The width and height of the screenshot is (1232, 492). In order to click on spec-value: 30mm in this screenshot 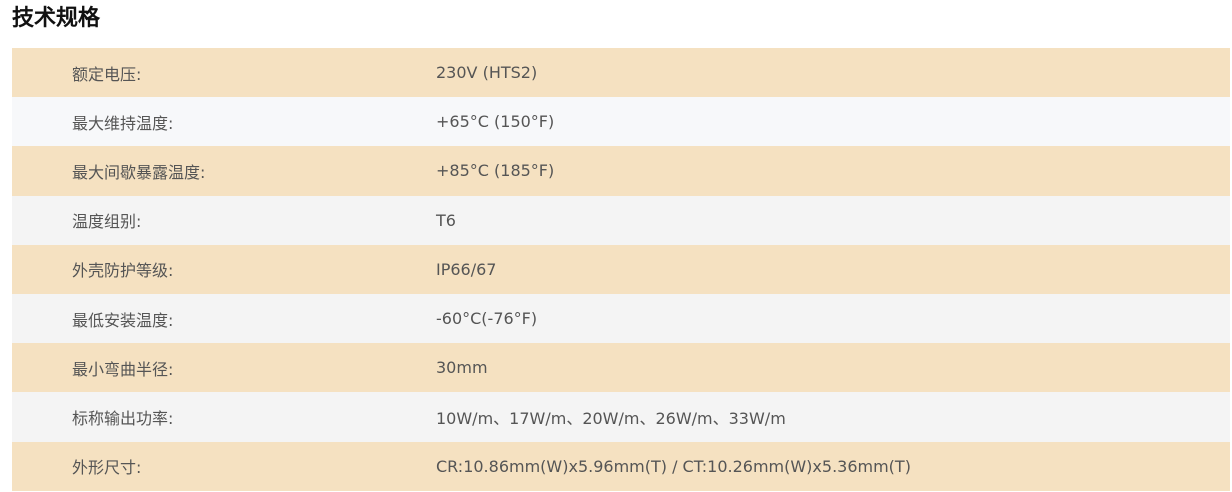, I will do `click(462, 368)`.